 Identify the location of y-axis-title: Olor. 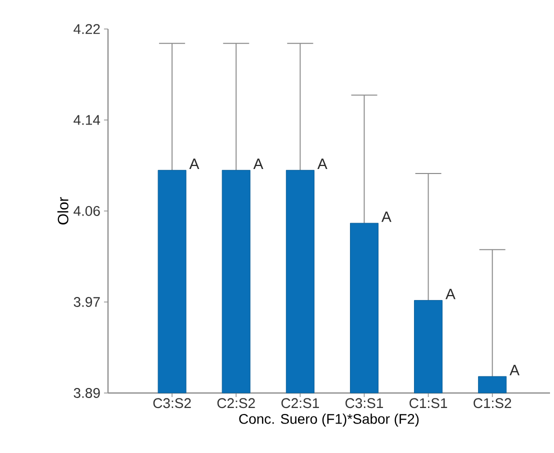
(62, 210).